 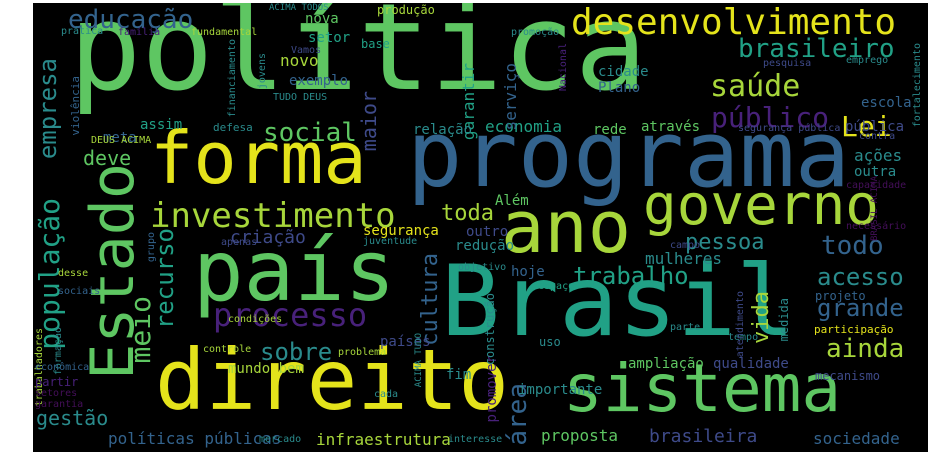 I want to click on word: social, so click(x=310, y=133).